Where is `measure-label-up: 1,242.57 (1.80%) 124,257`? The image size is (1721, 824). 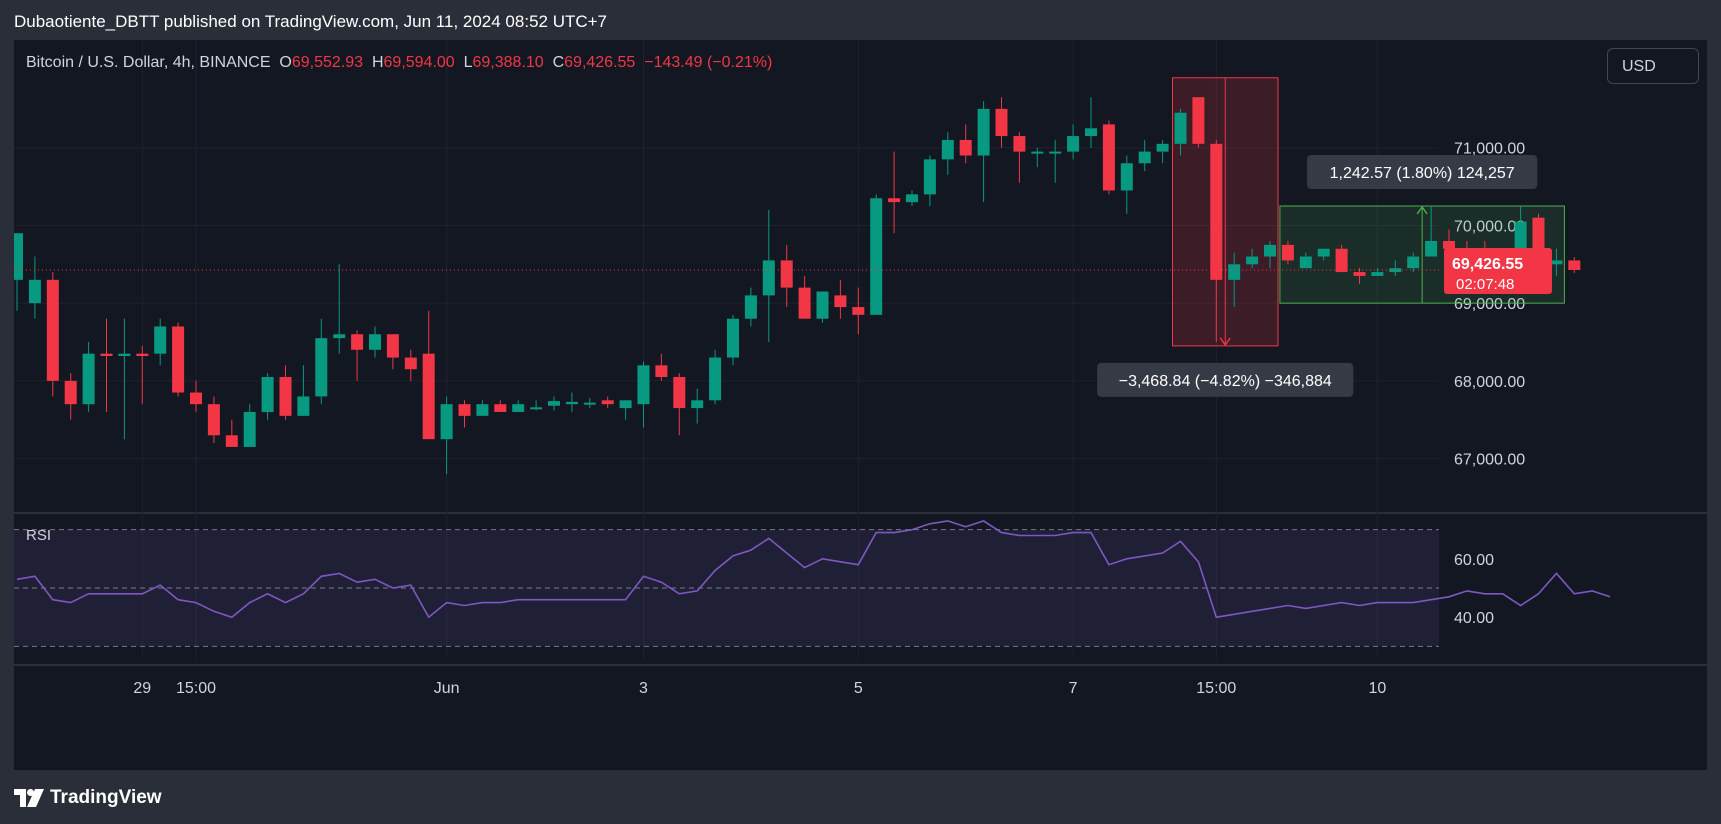
measure-label-up: 1,242.57 (1.80%) 124,257 is located at coordinates (1422, 172).